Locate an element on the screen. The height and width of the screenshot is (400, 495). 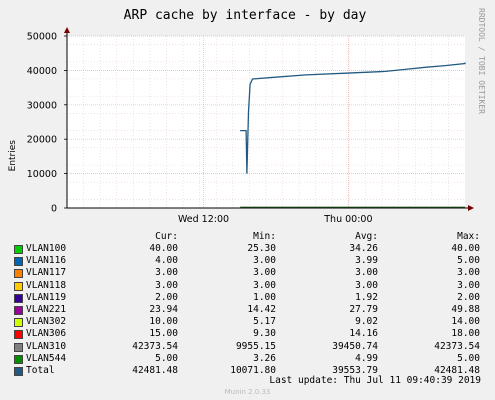
legend-min: 1.00 is located at coordinates (264, 297).